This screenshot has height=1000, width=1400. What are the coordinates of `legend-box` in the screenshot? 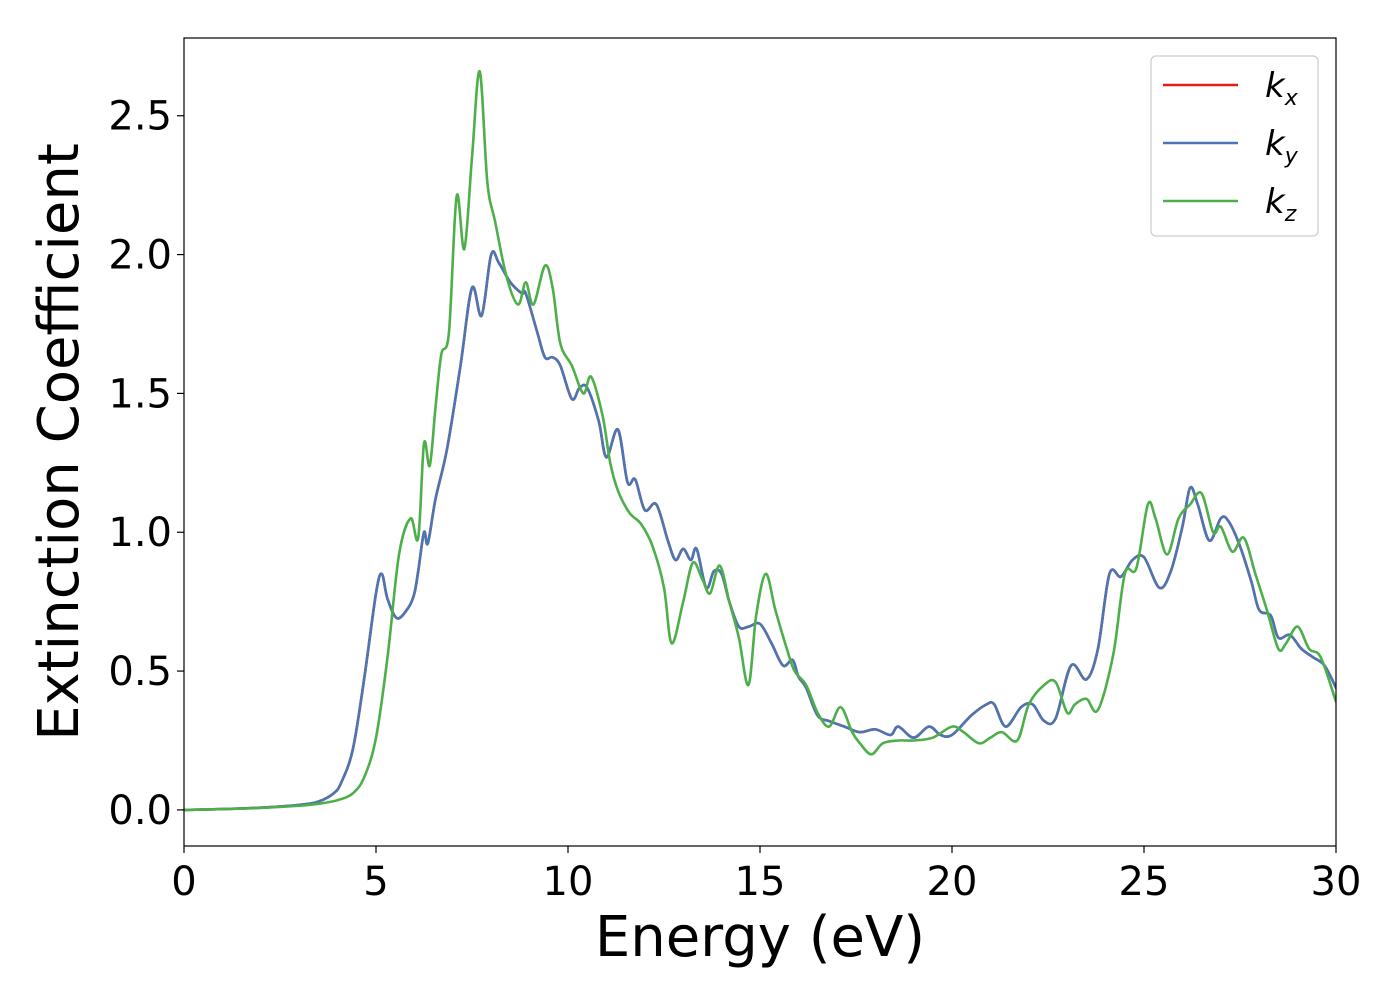 It's located at (1234, 146).